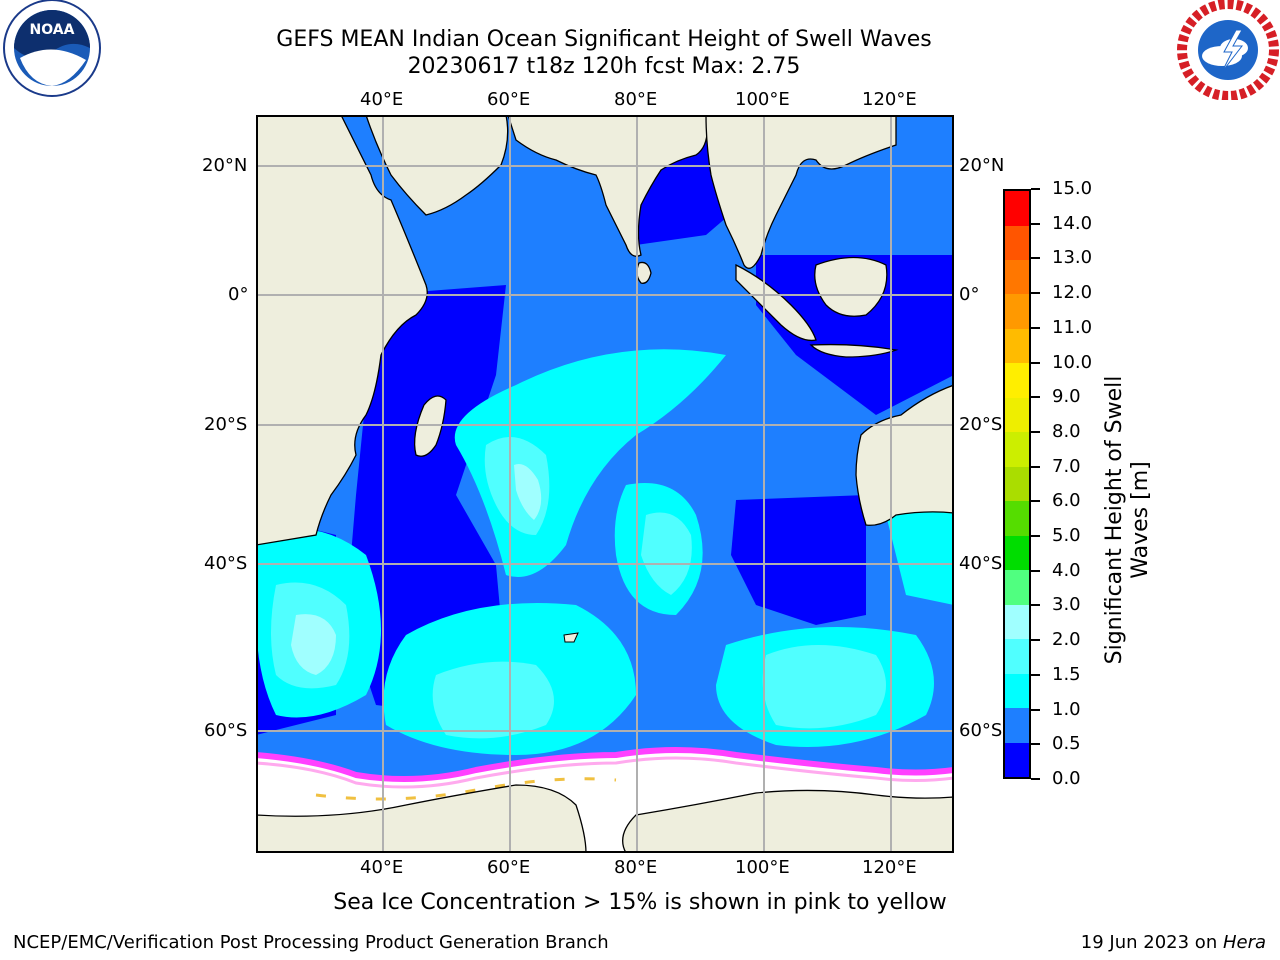  What do you see at coordinates (607, 186) in the screenshot?
I see `land-india` at bounding box center [607, 186].